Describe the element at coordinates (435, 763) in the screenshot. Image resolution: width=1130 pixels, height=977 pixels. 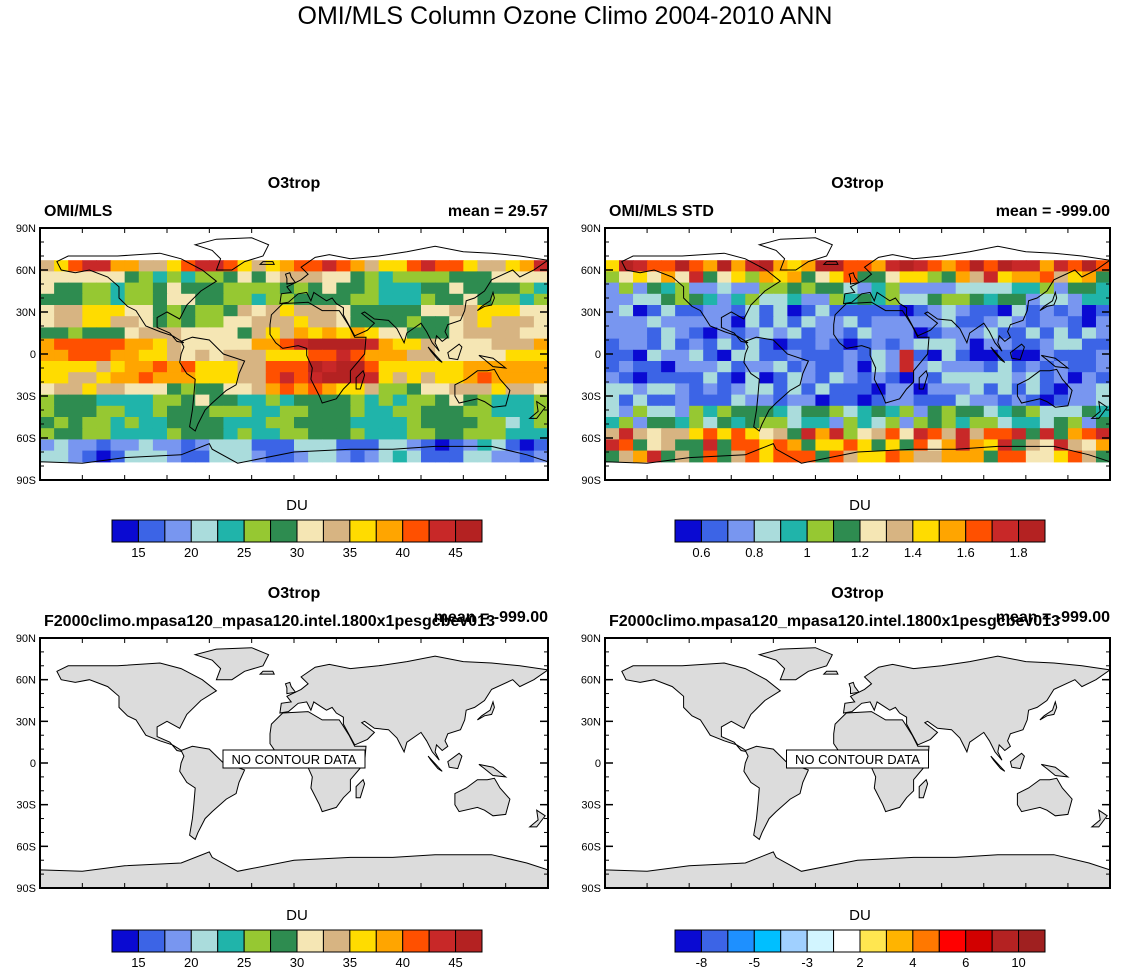
I see `sumatra-outline` at that location.